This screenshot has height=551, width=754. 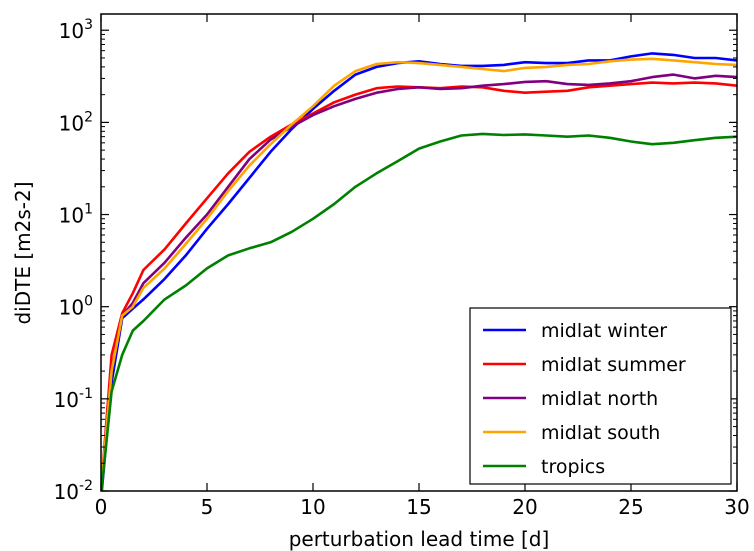 What do you see at coordinates (604, 331) in the screenshot?
I see `legend-label: midlat winter` at bounding box center [604, 331].